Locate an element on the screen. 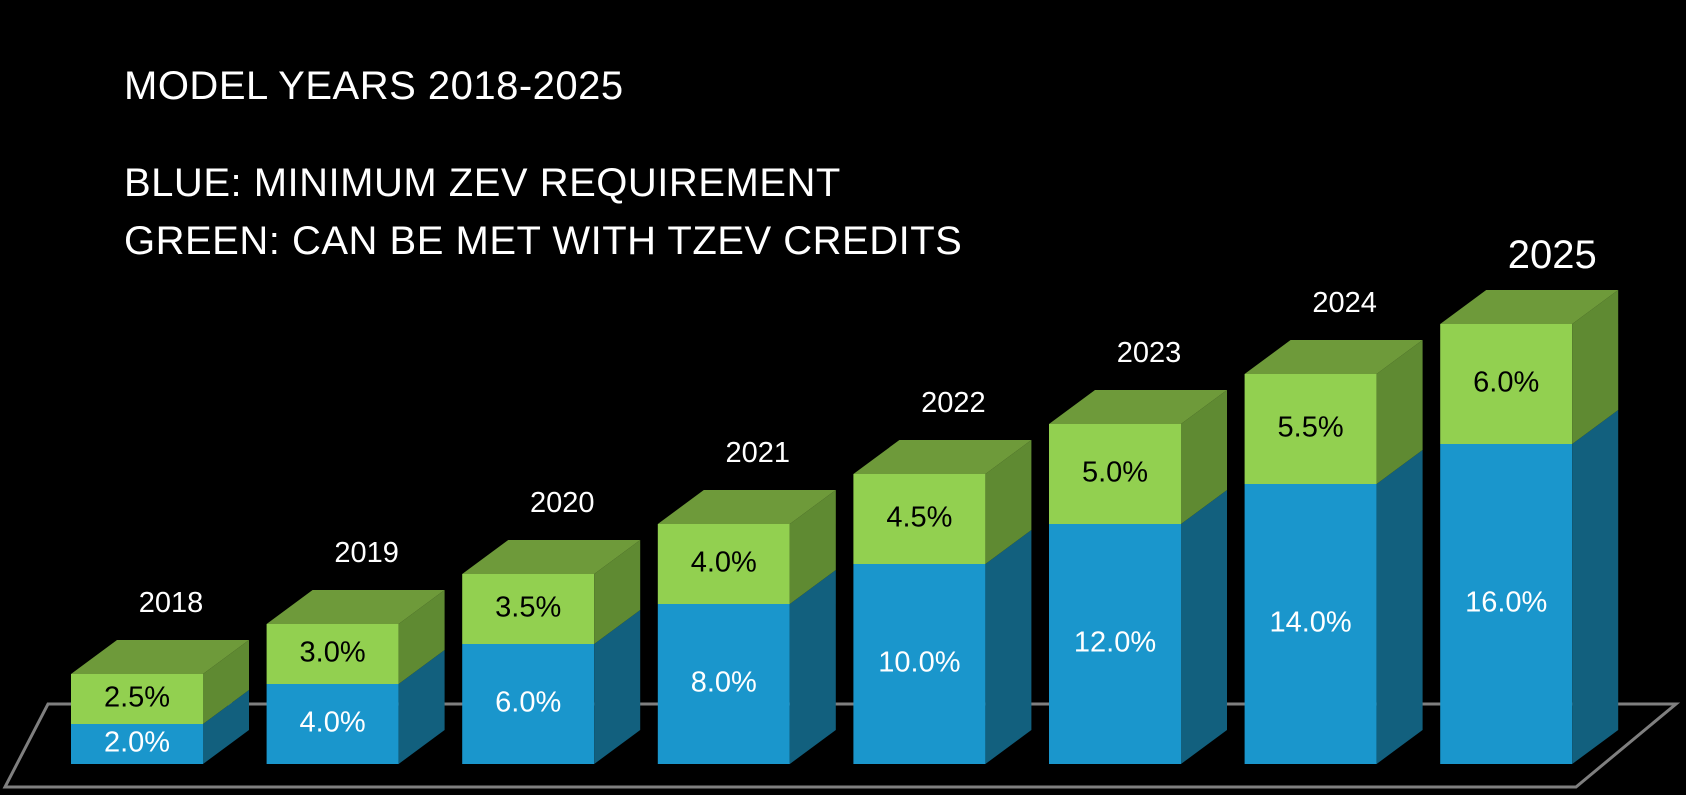 The height and width of the screenshot is (795, 1686). category-label-2018: 2018 is located at coordinates (171, 603).